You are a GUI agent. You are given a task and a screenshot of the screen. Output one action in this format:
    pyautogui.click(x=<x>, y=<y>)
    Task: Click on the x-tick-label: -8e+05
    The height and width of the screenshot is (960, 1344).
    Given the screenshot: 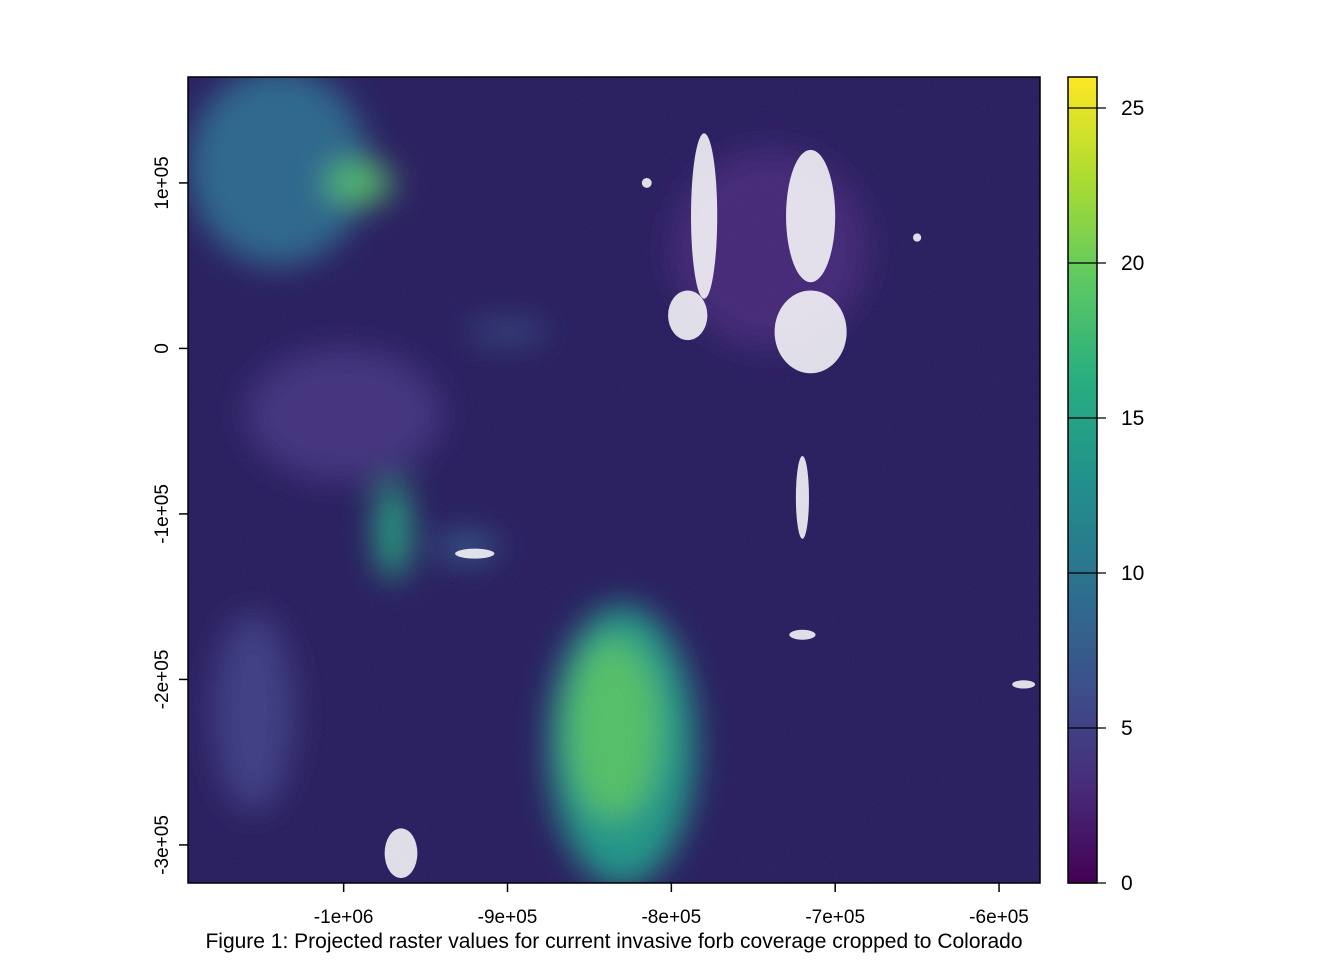 What is the action you would take?
    pyautogui.click(x=671, y=917)
    